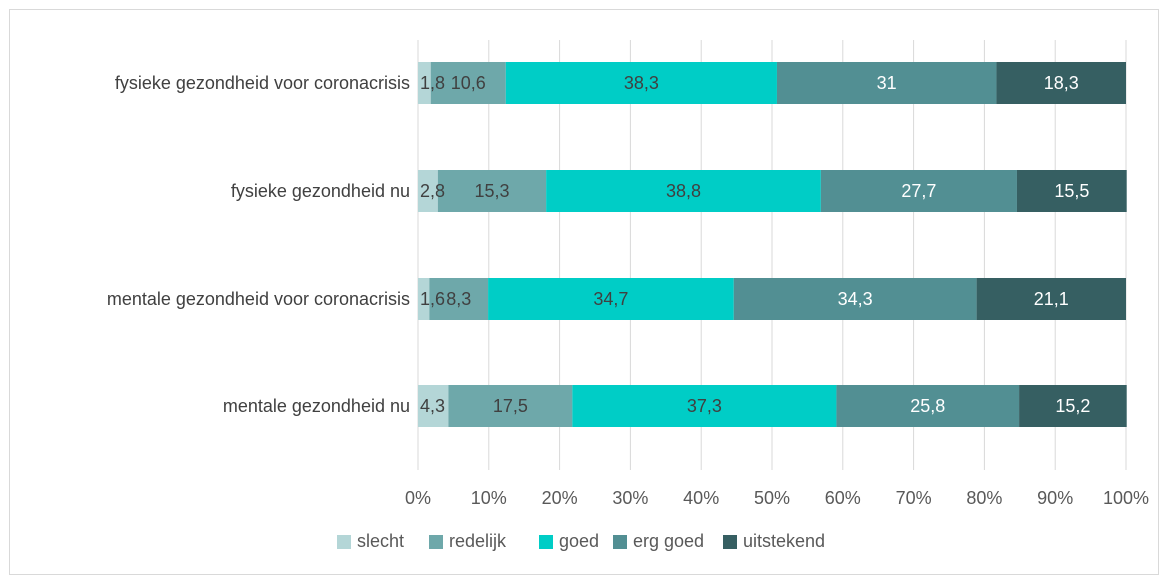 This screenshot has width=1171, height=578. I want to click on data-label: 10,6, so click(468, 83).